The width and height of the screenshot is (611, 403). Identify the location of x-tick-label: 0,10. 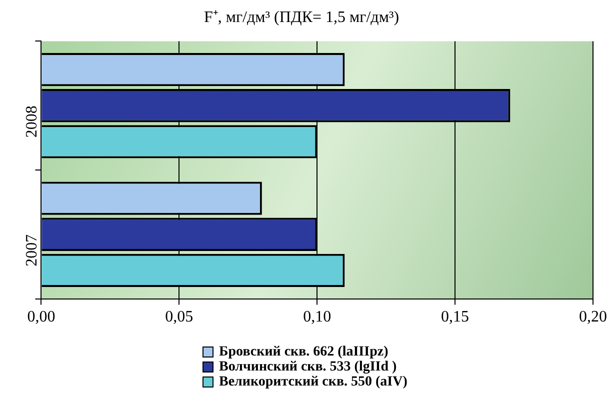
(317, 317).